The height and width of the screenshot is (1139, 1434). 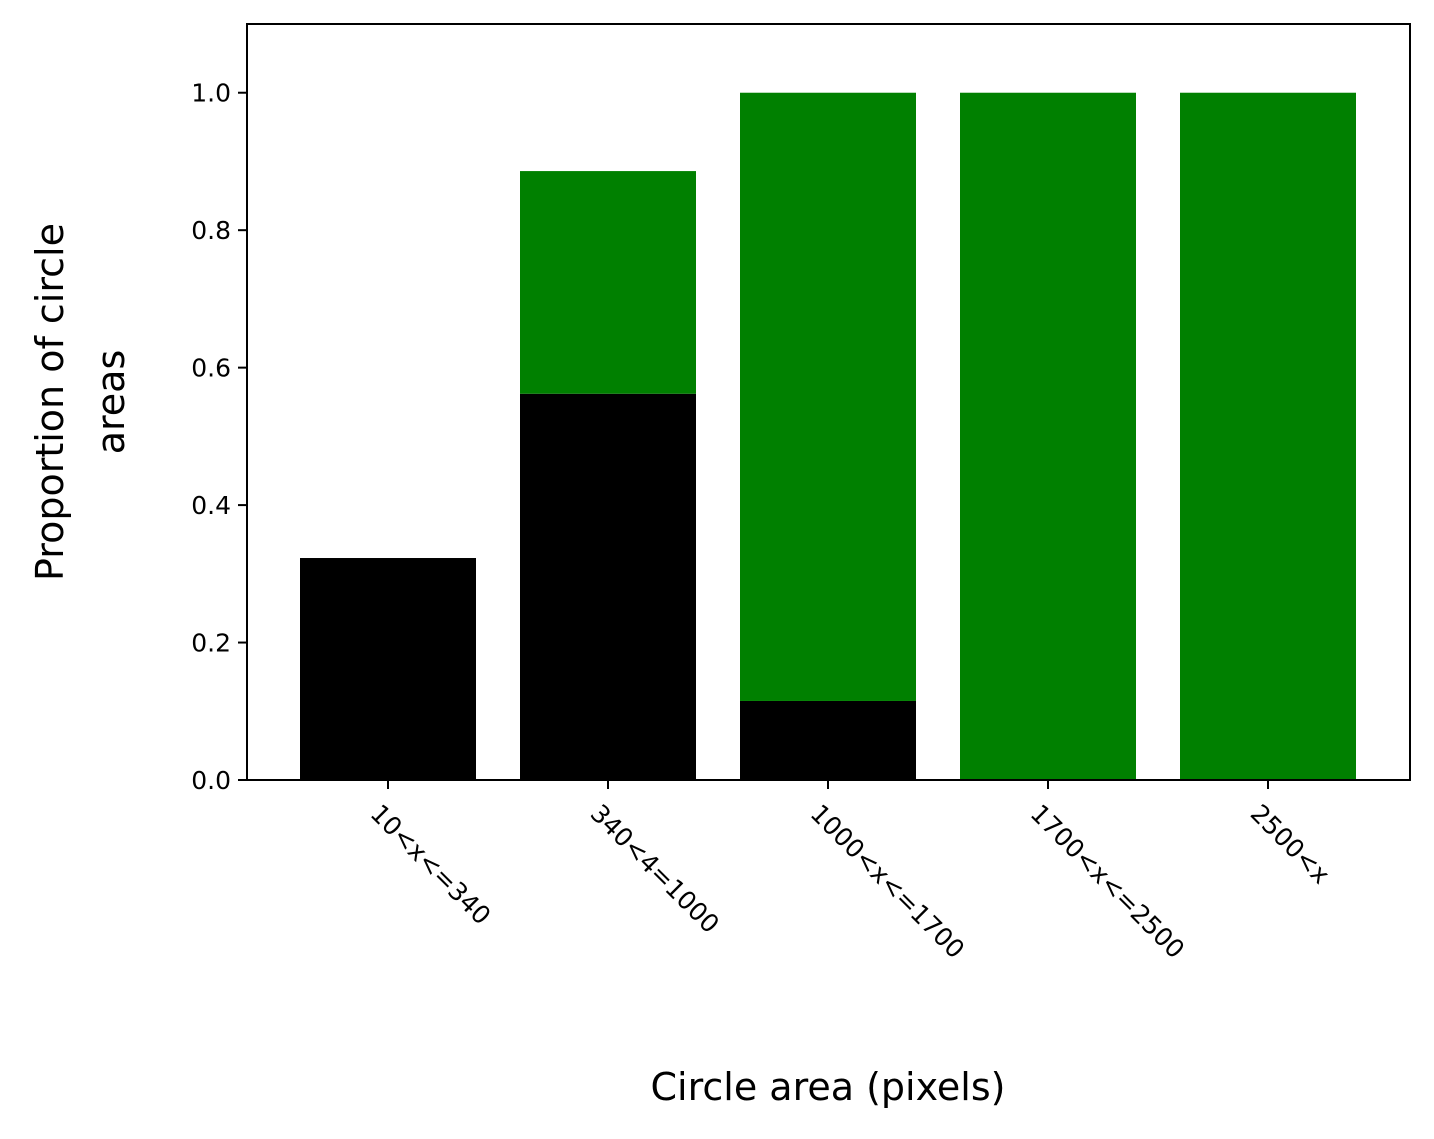 What do you see at coordinates (211, 93) in the screenshot?
I see `y-tick-label: 1.0` at bounding box center [211, 93].